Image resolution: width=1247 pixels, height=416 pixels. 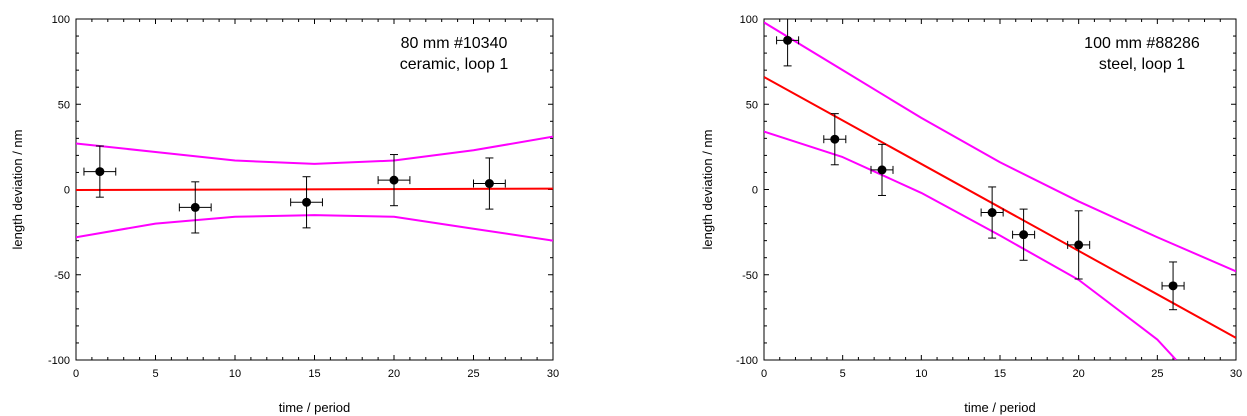 What do you see at coordinates (454, 43) in the screenshot?
I see `annotation-line-1: 80 mm #10340` at bounding box center [454, 43].